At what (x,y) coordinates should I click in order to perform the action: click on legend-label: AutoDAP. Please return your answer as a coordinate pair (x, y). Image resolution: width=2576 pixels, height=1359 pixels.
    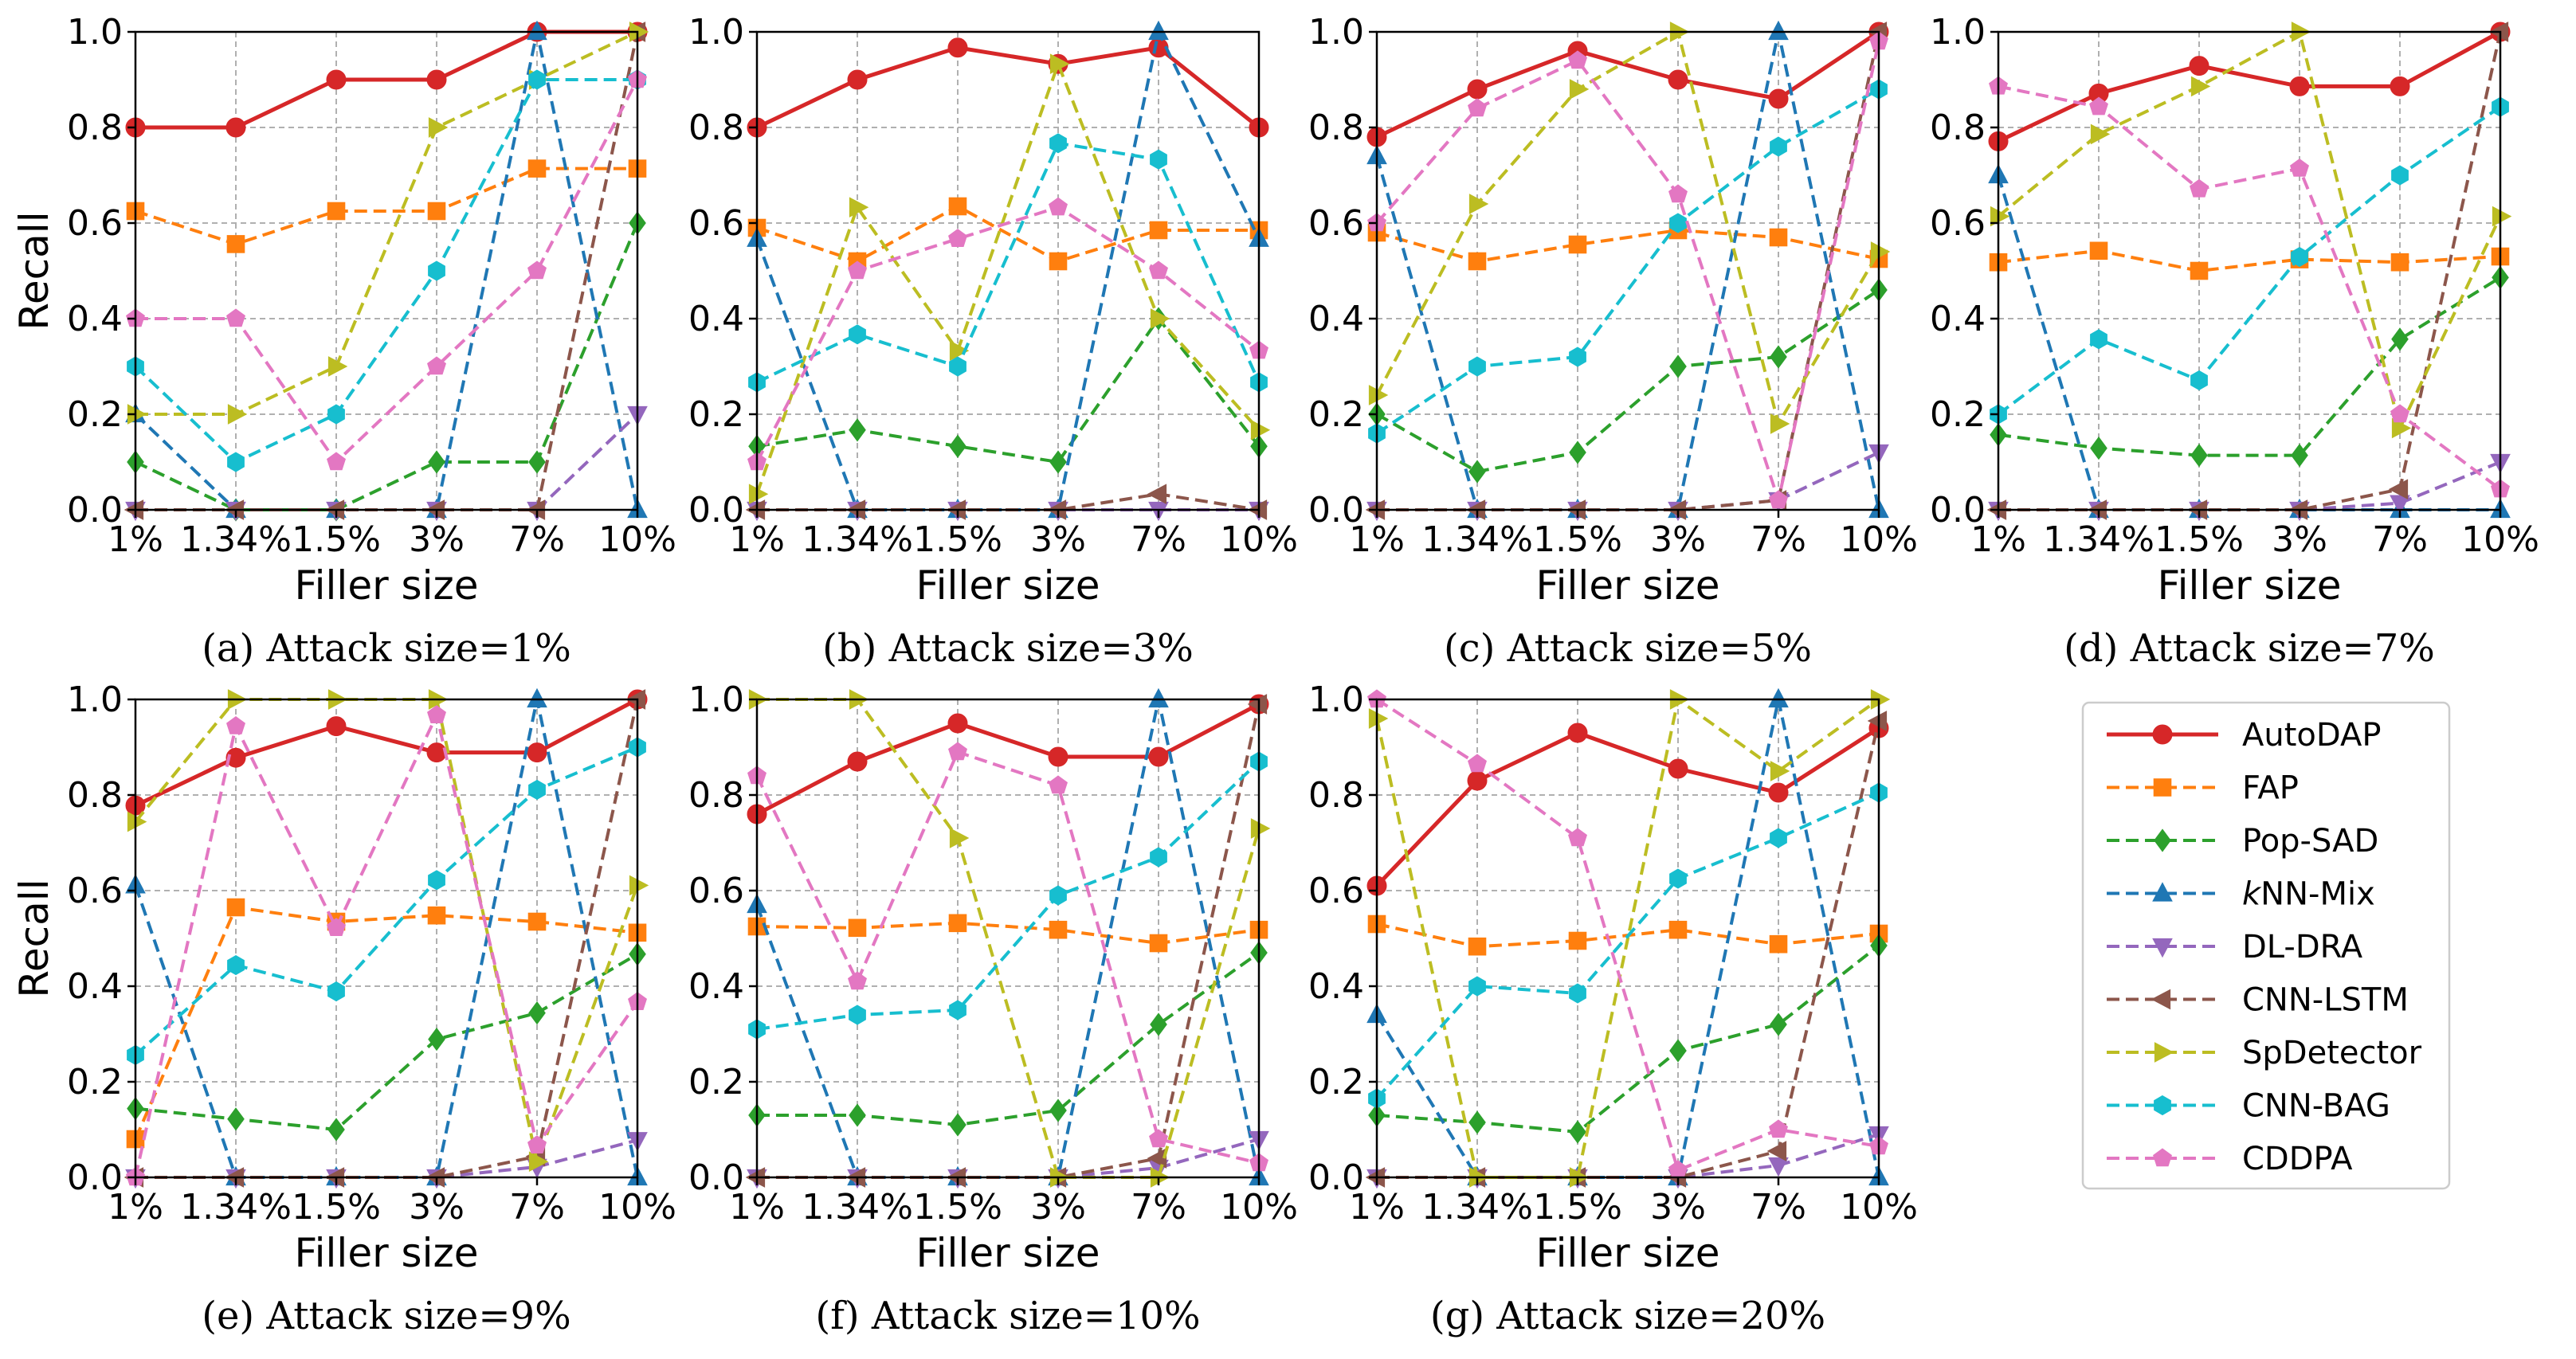
    Looking at the image, I should click on (2311, 736).